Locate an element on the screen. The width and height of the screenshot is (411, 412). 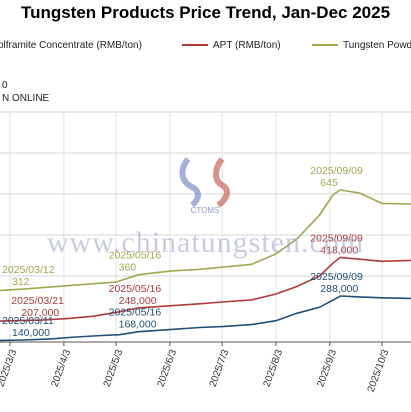
annotation-date-3: 2025/03/21 is located at coordinates (37, 301).